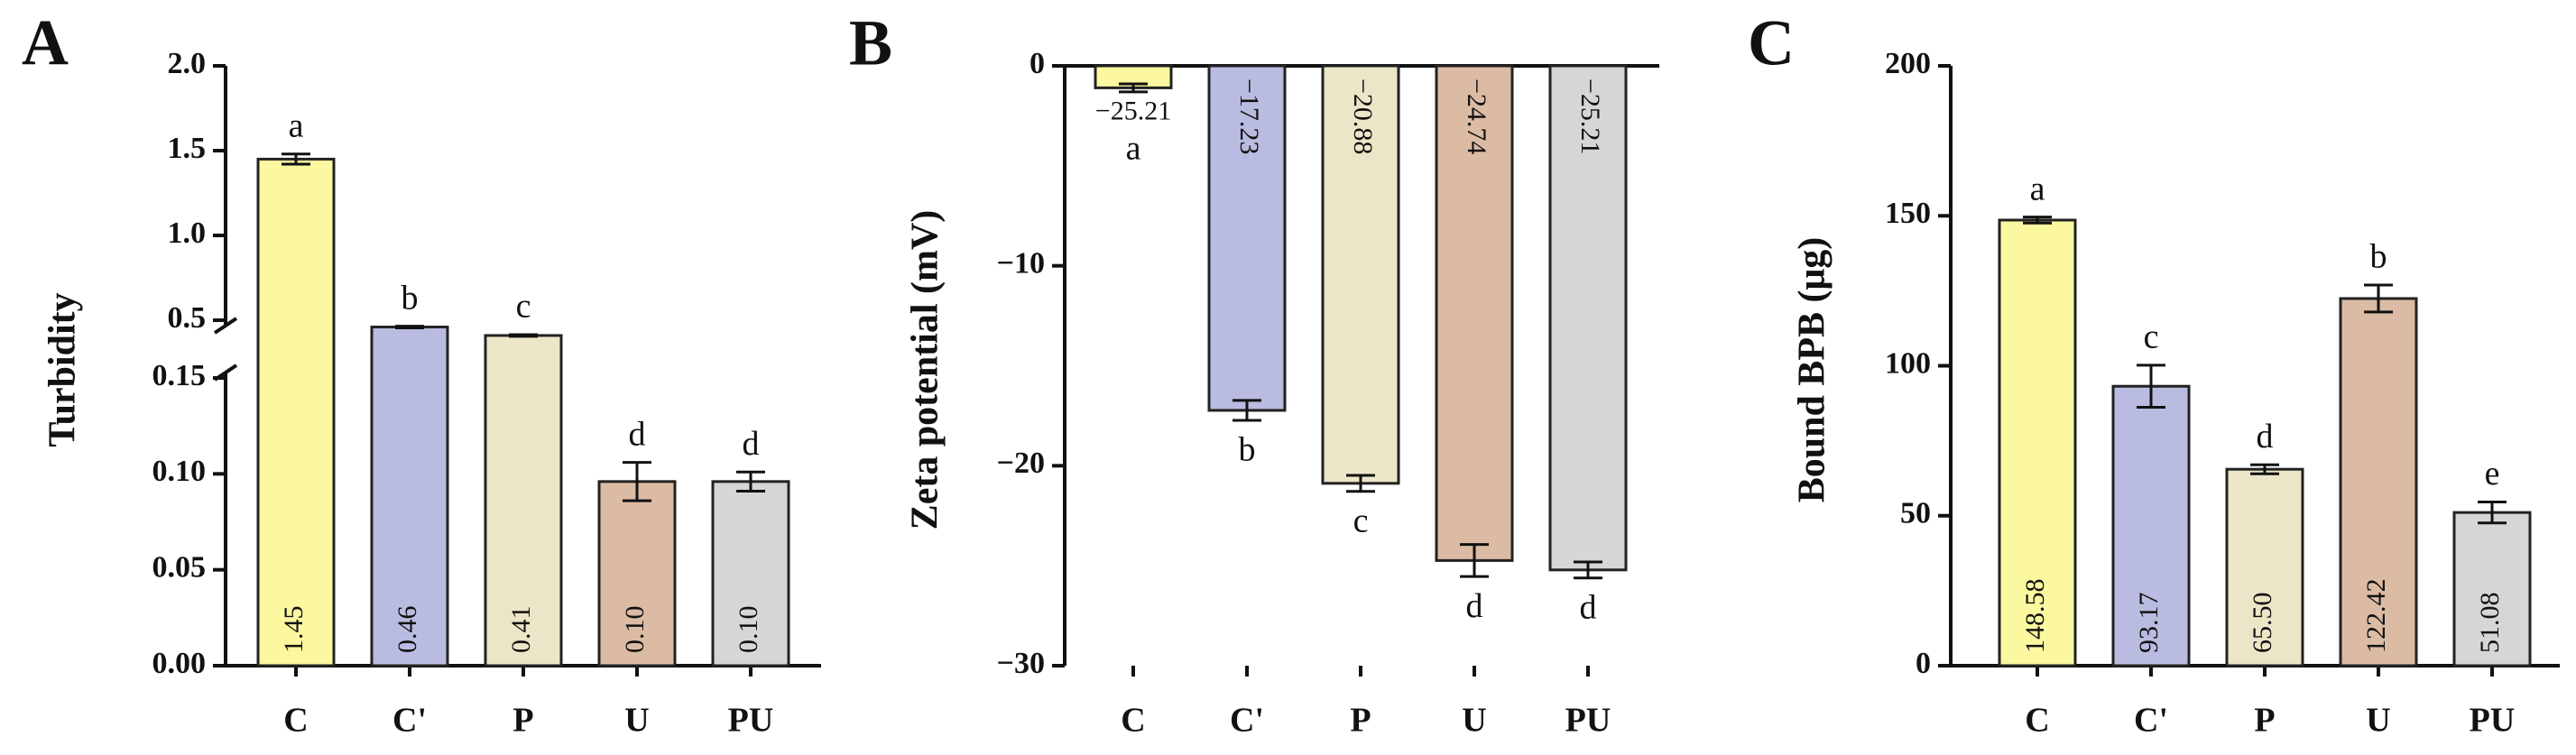 Image resolution: width=2576 pixels, height=755 pixels. What do you see at coordinates (1908, 363) in the screenshot?
I see `y-tick-label: 100` at bounding box center [1908, 363].